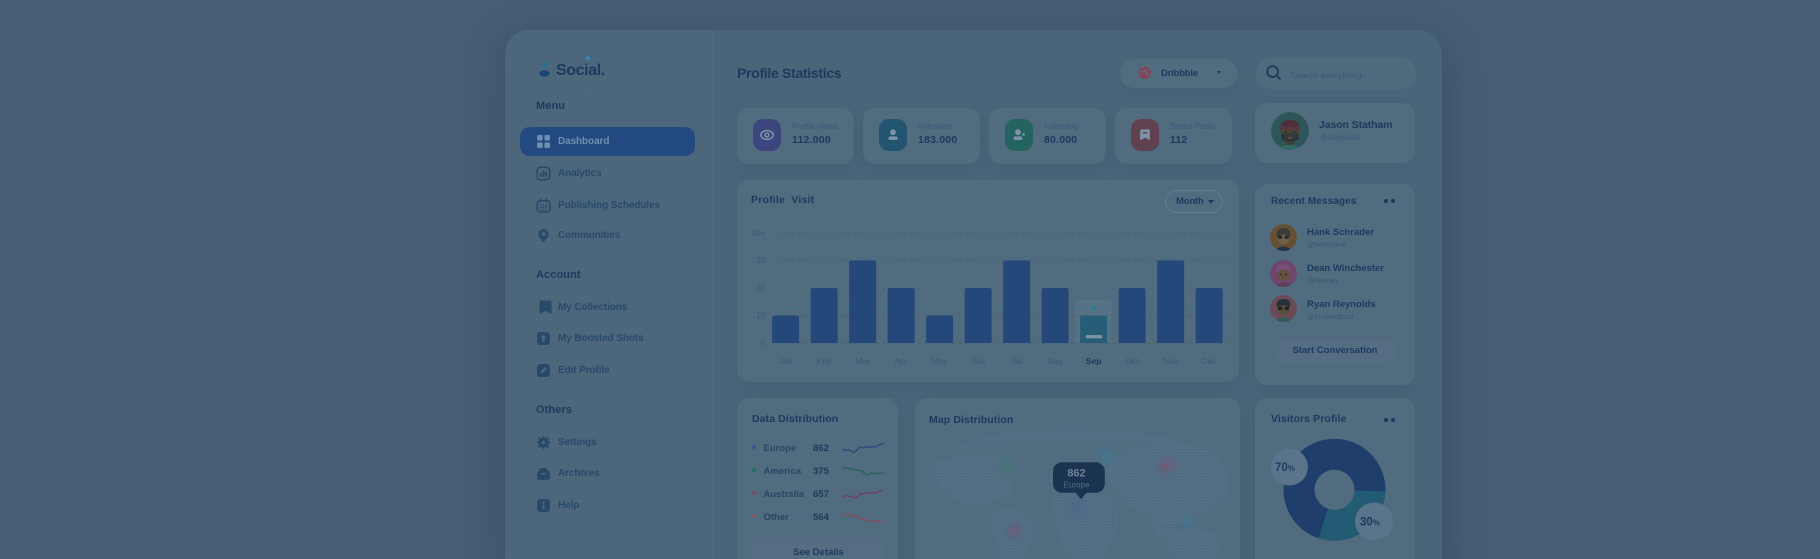 This screenshot has width=1820, height=559. I want to click on svg-text: 20, so click(760, 288).